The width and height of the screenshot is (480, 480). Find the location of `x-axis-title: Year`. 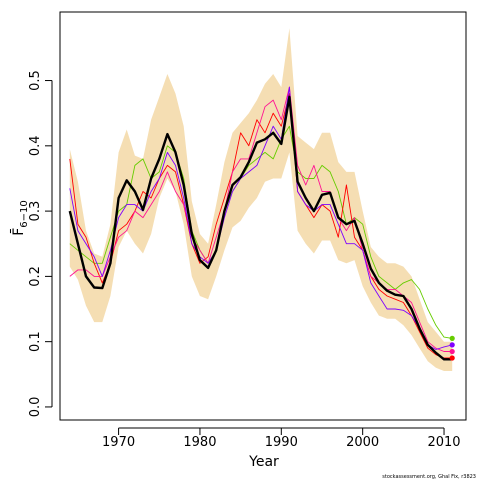

x-axis-title: Year is located at coordinates (263, 462).